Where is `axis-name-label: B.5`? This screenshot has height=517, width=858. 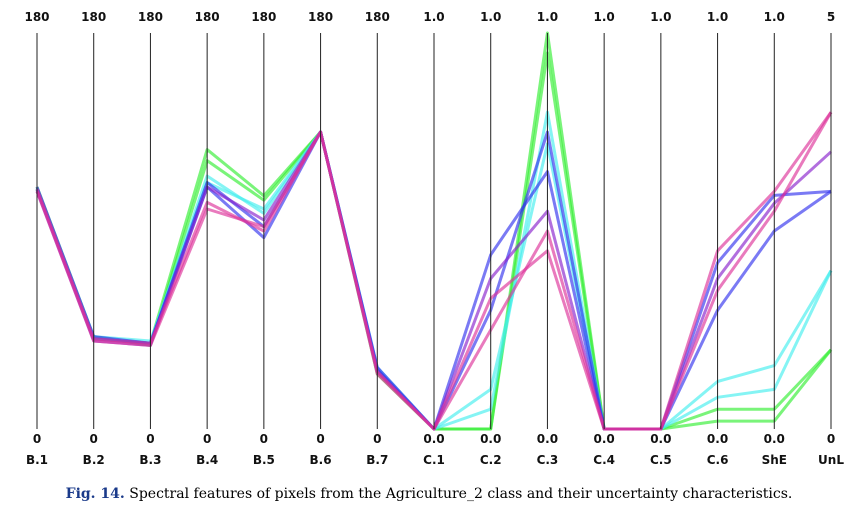 axis-name-label: B.5 is located at coordinates (263, 460).